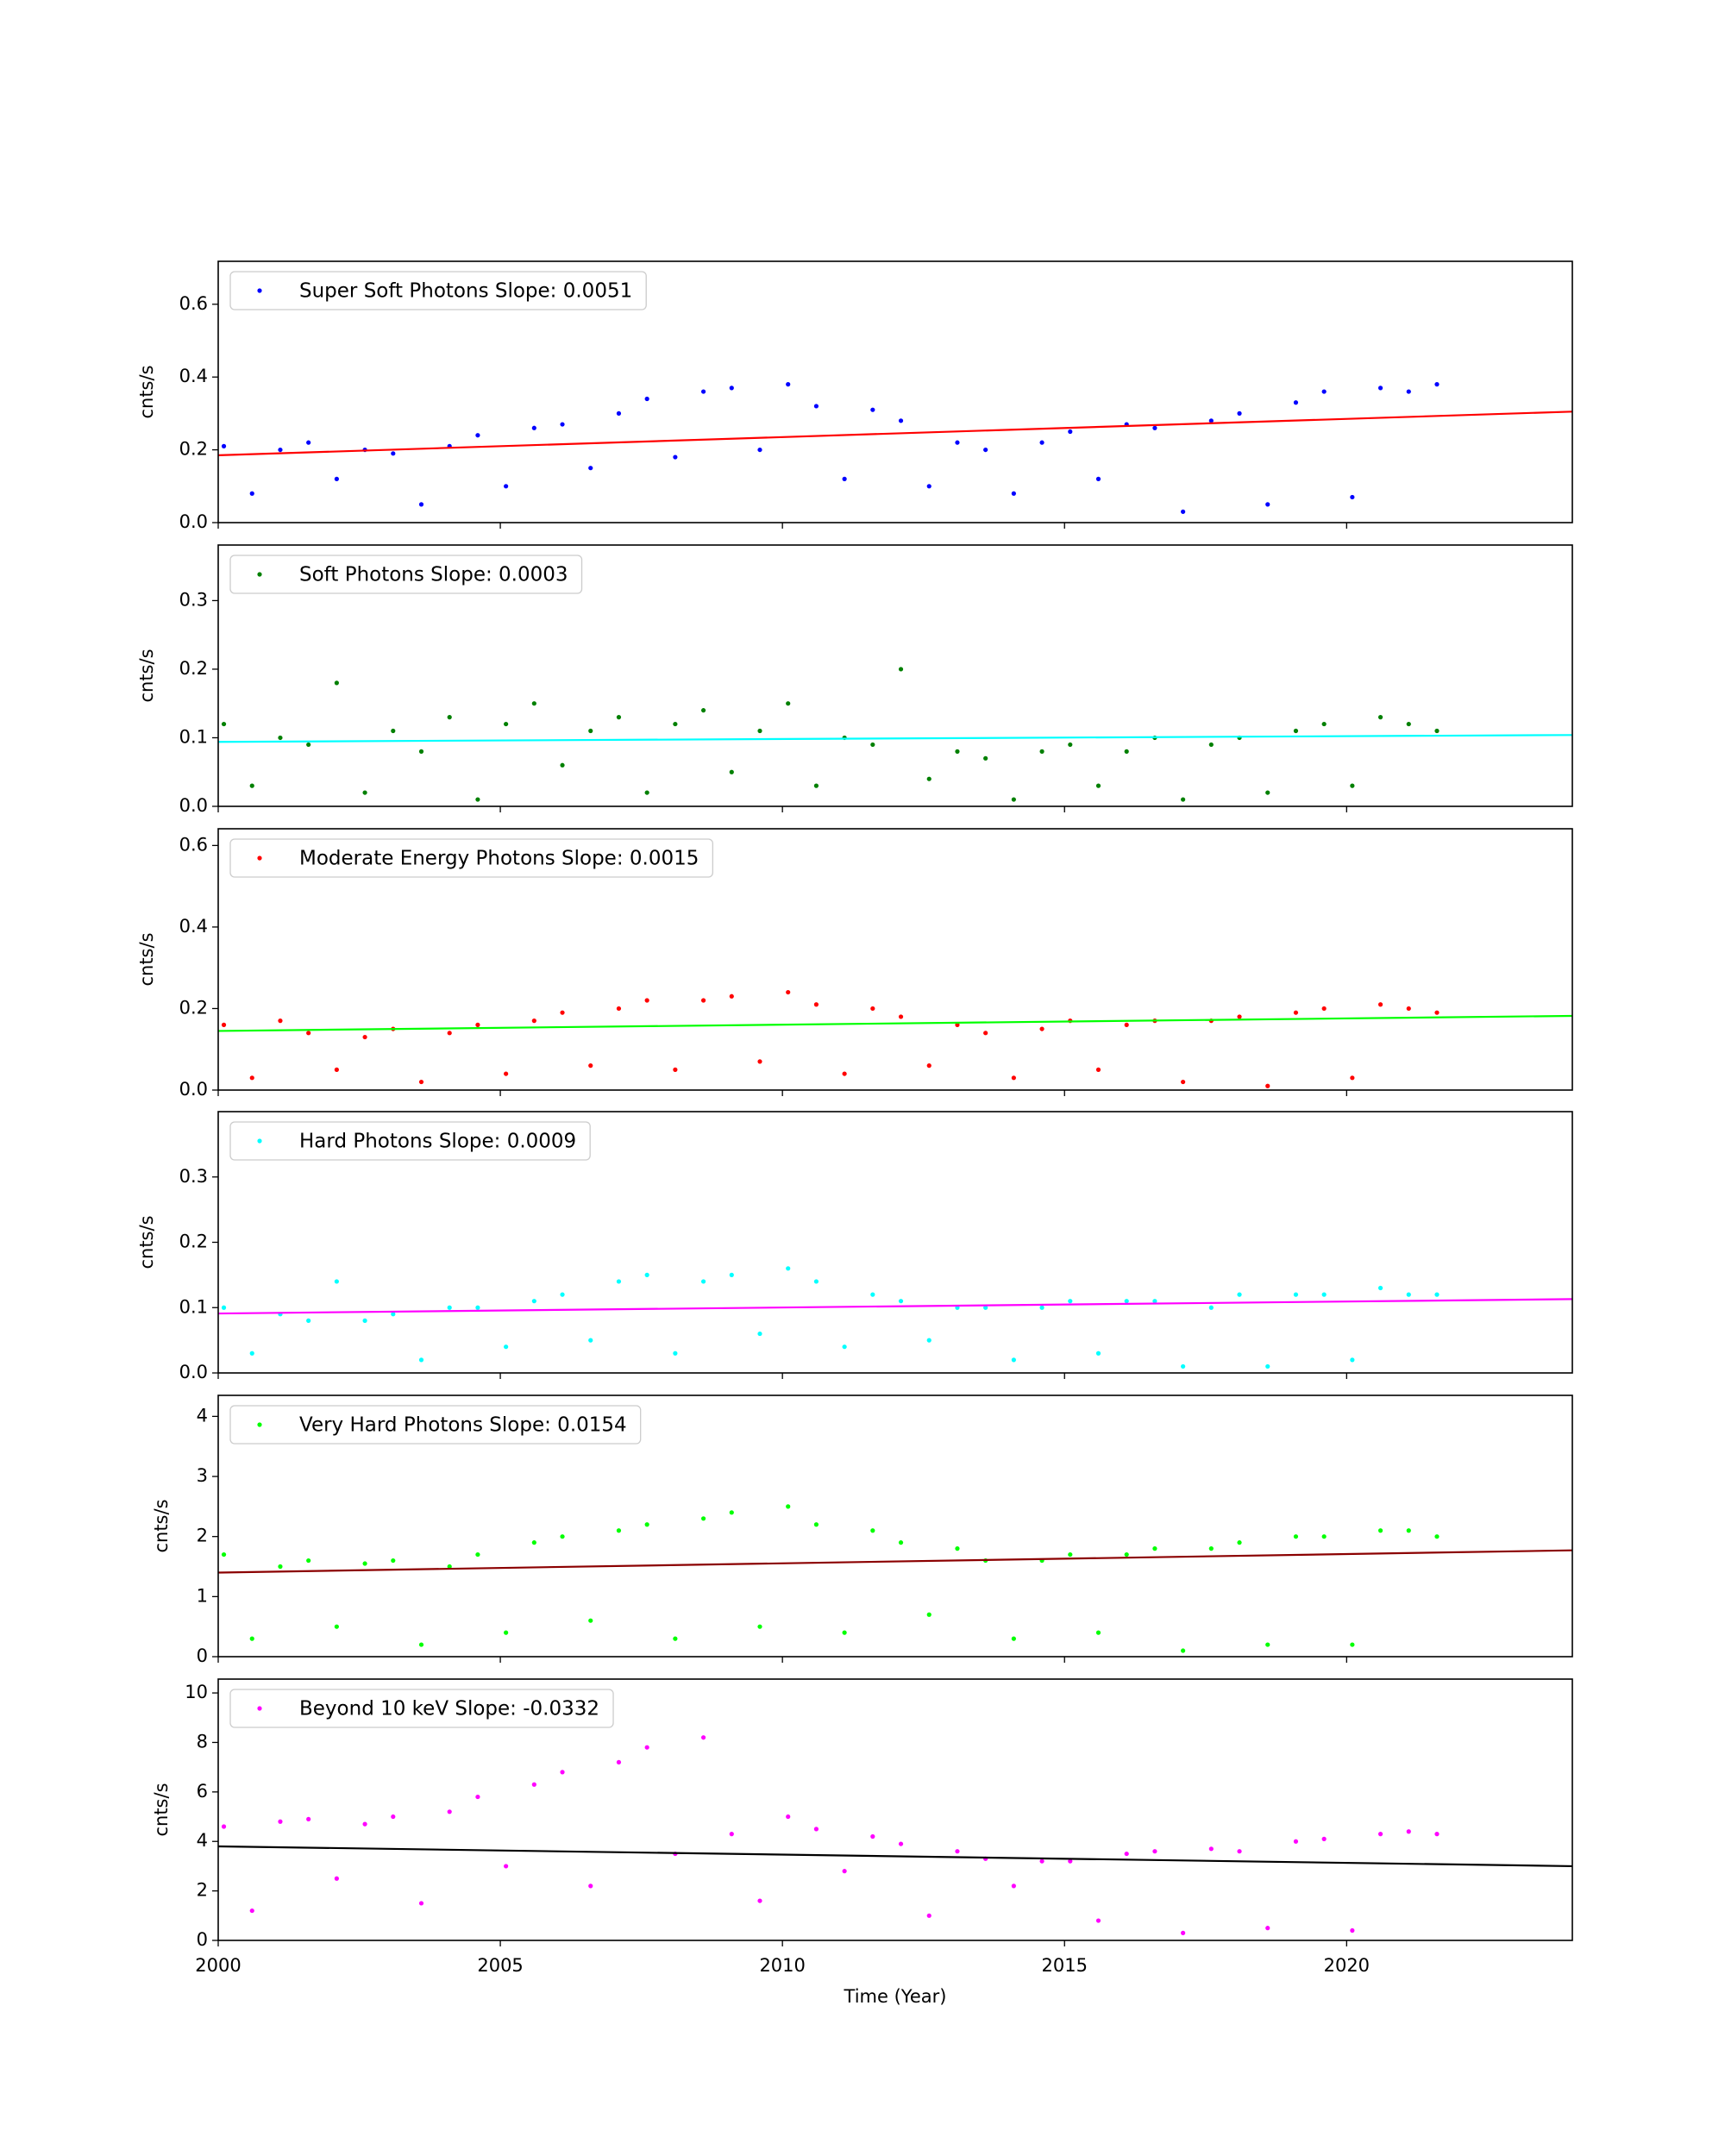 This screenshot has height=2156, width=1725. Describe the element at coordinates (194, 303) in the screenshot. I see `y-tick-label: 0.6` at that location.